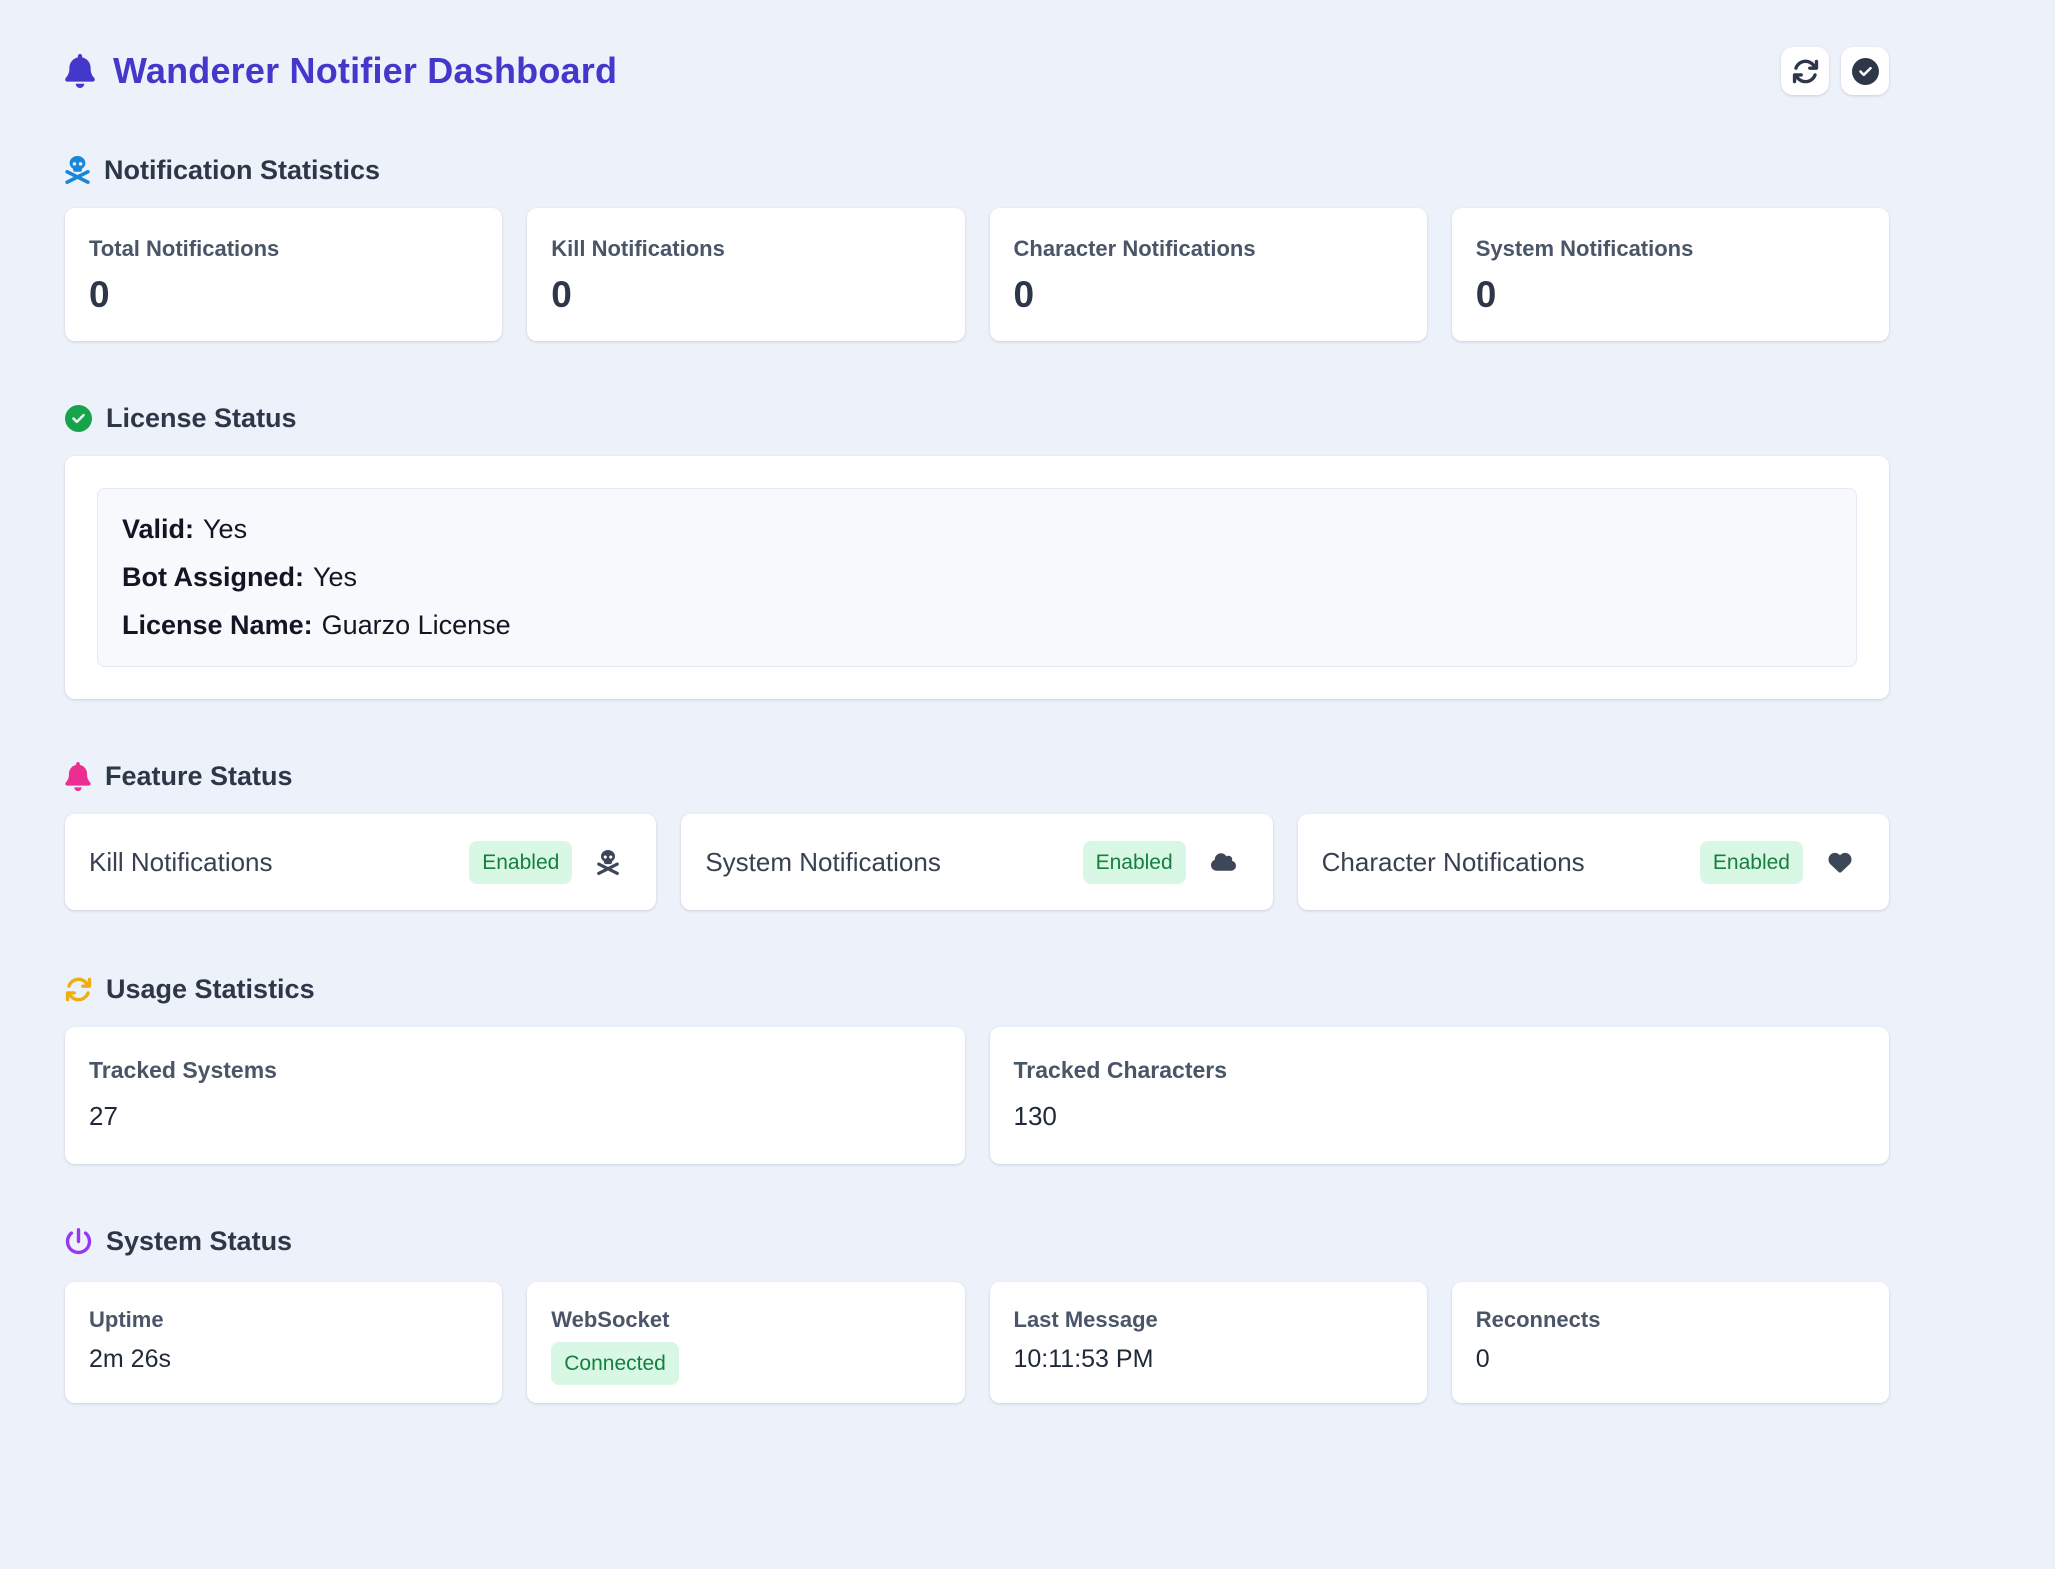  Describe the element at coordinates (1584, 248) in the screenshot. I see `stat-label: System Notifications` at that location.